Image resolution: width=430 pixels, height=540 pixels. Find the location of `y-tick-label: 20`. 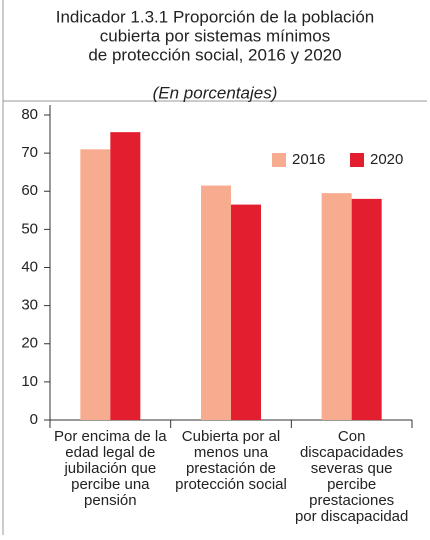

y-tick-label: 20 is located at coordinates (29, 343).